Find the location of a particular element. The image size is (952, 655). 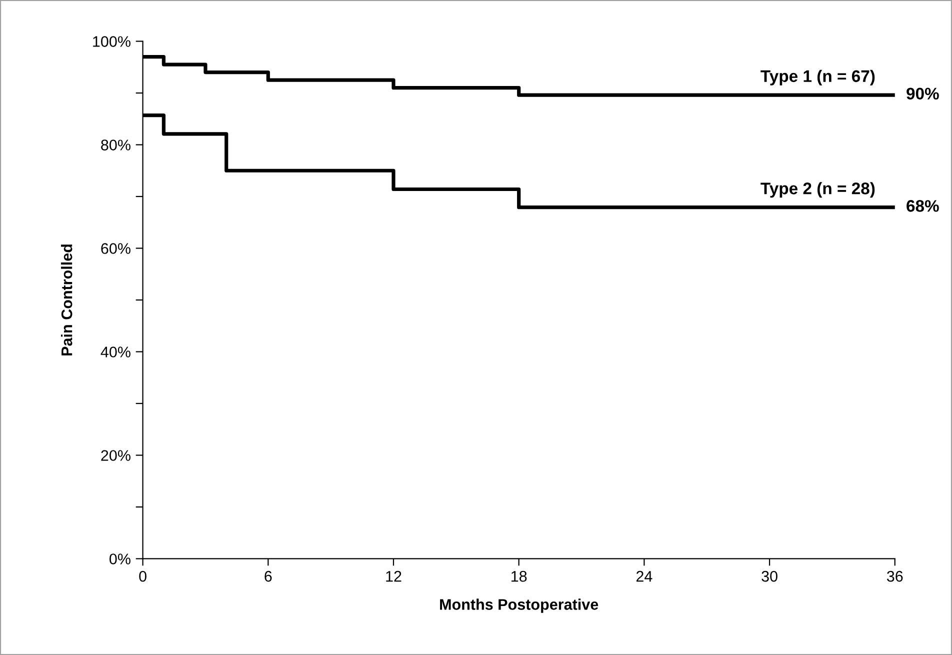

x-tick-label: 36 is located at coordinates (894, 576).